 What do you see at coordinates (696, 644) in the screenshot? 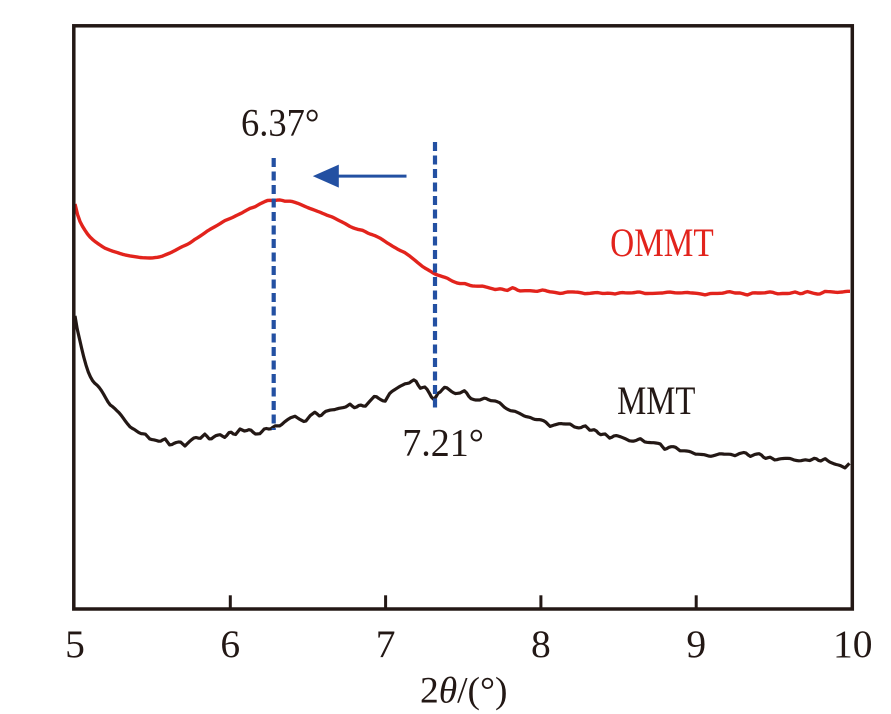
I see `svg-text: 9` at bounding box center [696, 644].